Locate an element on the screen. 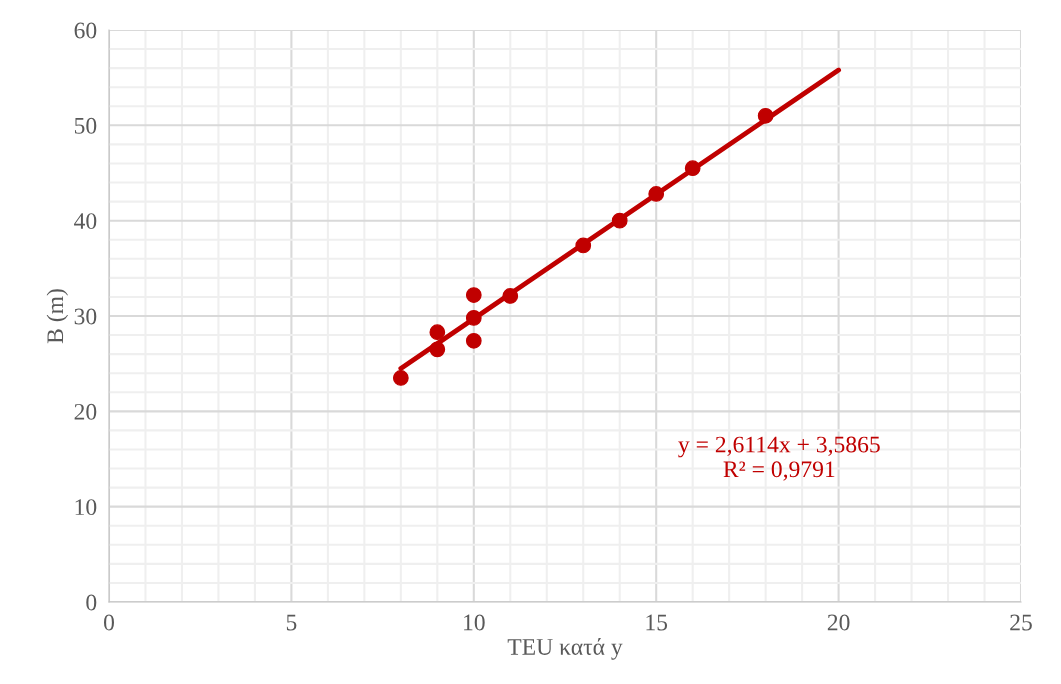 The height and width of the screenshot is (684, 1061). x-tick-label: 5 is located at coordinates (291, 622).